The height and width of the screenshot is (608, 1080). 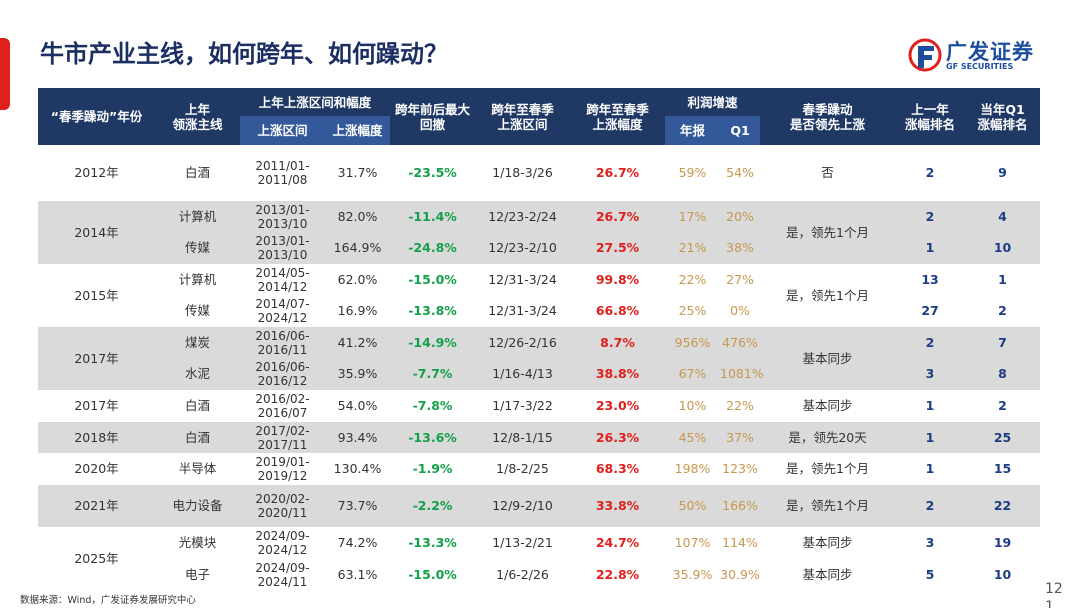 What do you see at coordinates (357, 468) in the screenshot?
I see `table-cell: 130.4%` at bounding box center [357, 468].